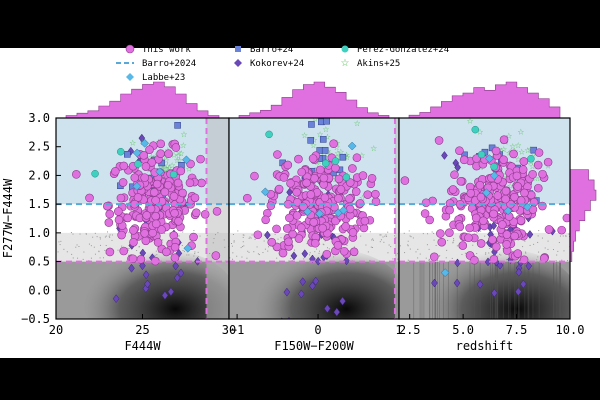 The image size is (600, 400). What do you see at coordinates (163, 78) in the screenshot?
I see `legend-label: Labbe+23` at bounding box center [163, 78].